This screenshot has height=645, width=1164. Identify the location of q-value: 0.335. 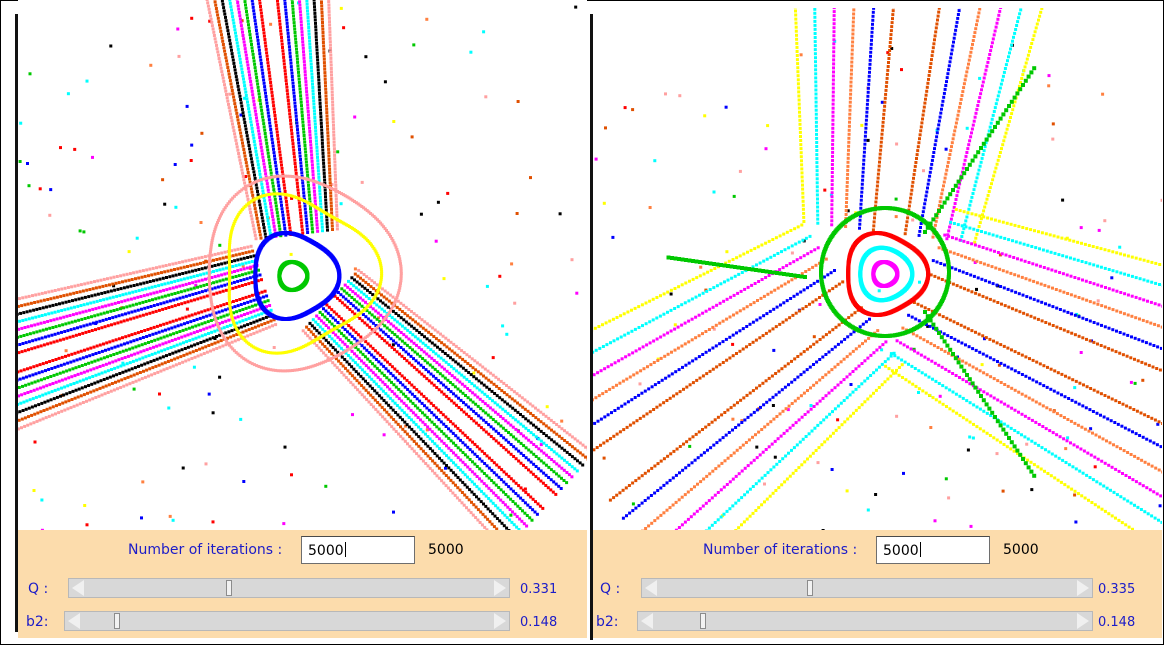
(1117, 589).